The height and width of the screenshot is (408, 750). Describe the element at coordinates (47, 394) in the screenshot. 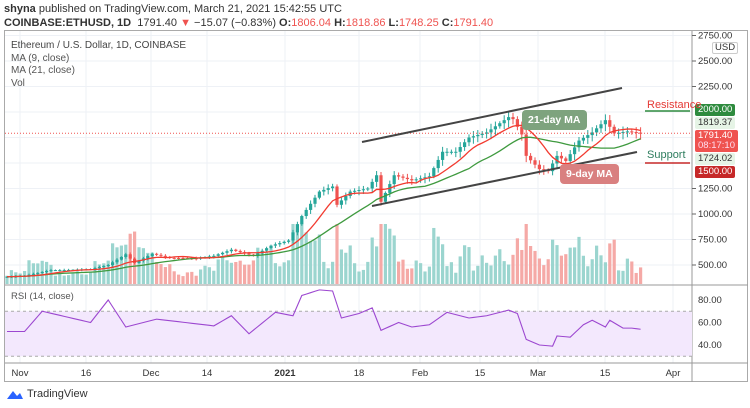

I see `tradingview-logo: TradingView` at that location.